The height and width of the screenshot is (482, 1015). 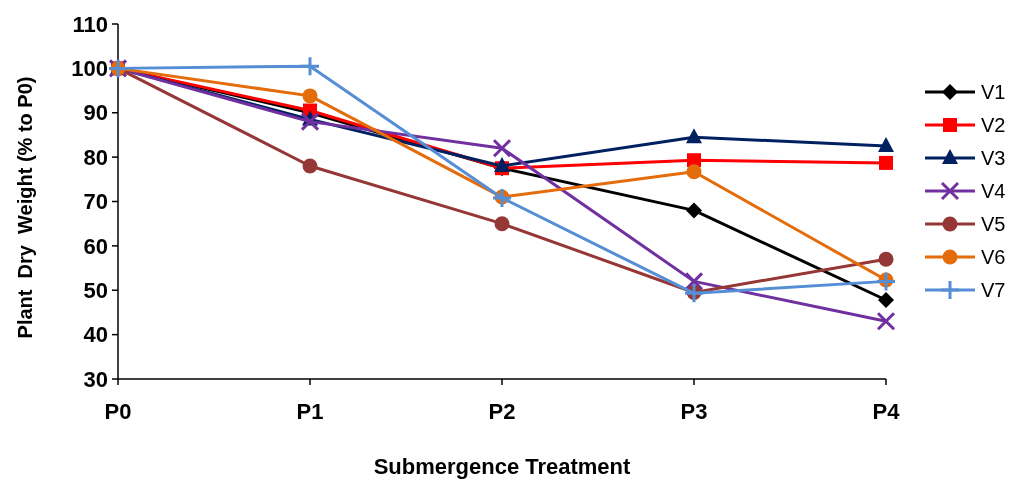 I want to click on y-tick-label: 90, so click(x=95, y=113).